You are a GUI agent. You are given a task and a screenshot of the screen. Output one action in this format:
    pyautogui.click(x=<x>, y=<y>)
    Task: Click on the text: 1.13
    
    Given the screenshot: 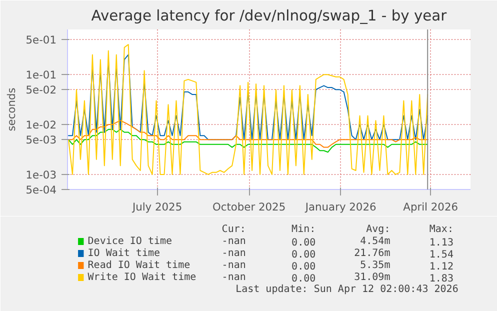 What is the action you would take?
    pyautogui.click(x=441, y=243)
    